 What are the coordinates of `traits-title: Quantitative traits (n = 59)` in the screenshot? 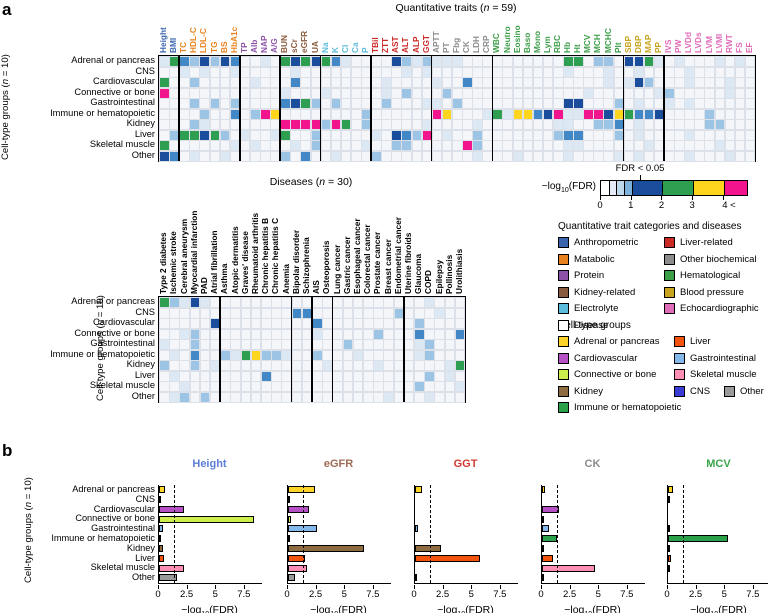 It's located at (456, 8).